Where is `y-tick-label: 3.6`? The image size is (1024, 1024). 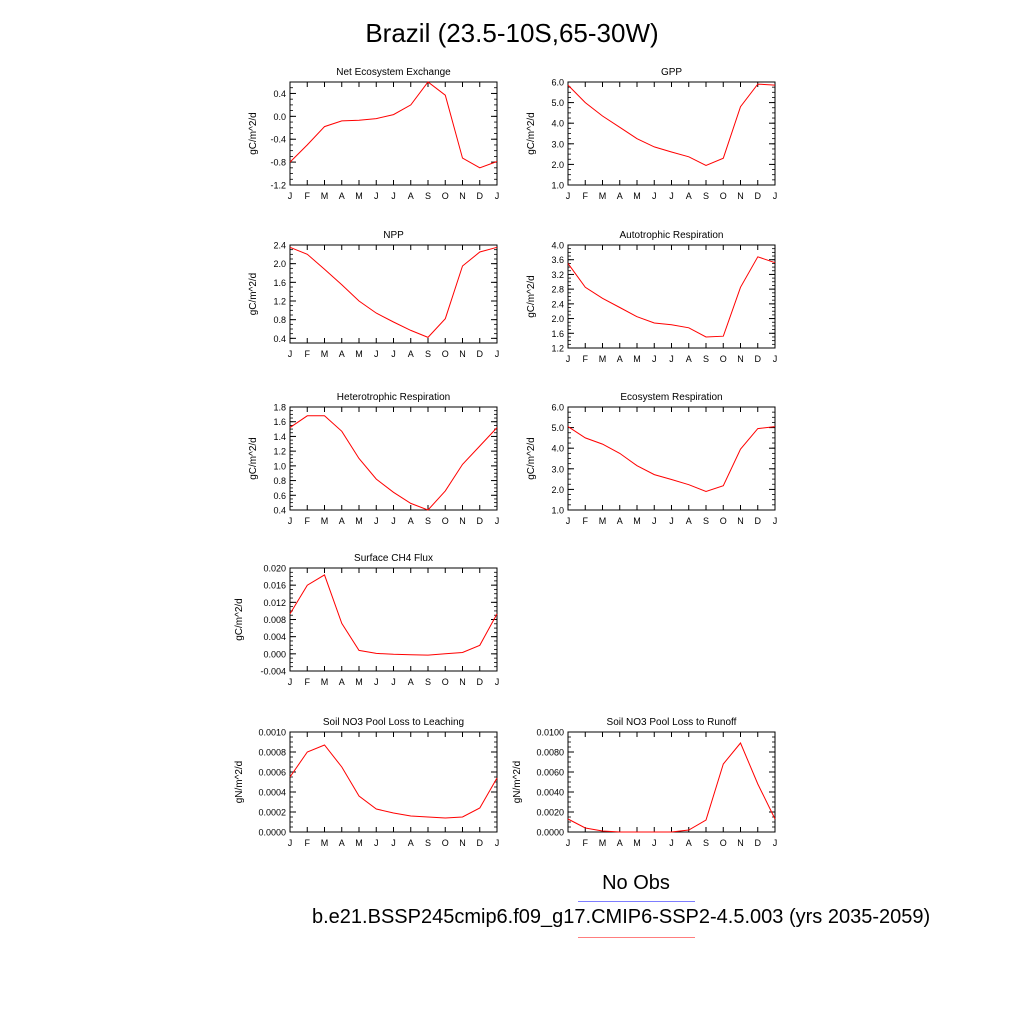 y-tick-label: 3.6 is located at coordinates (557, 260).